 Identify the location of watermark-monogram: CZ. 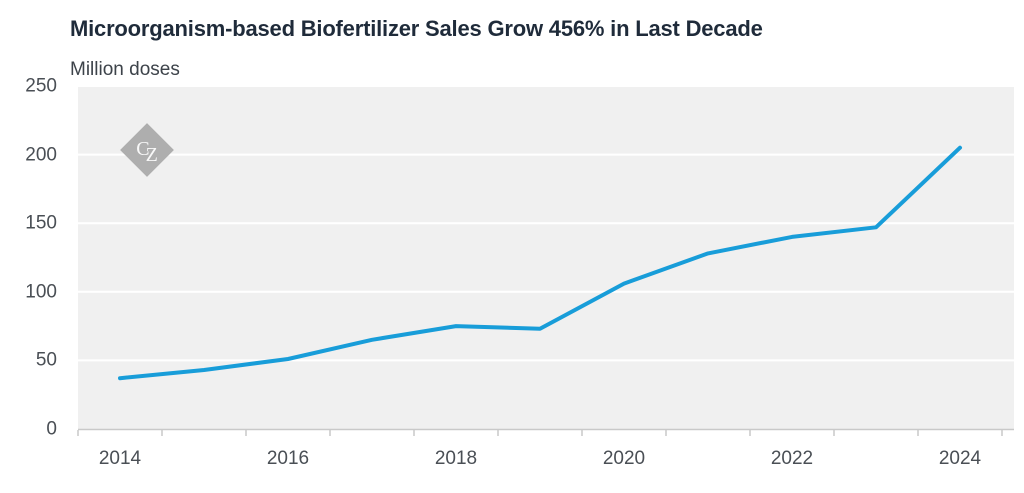
(147, 152).